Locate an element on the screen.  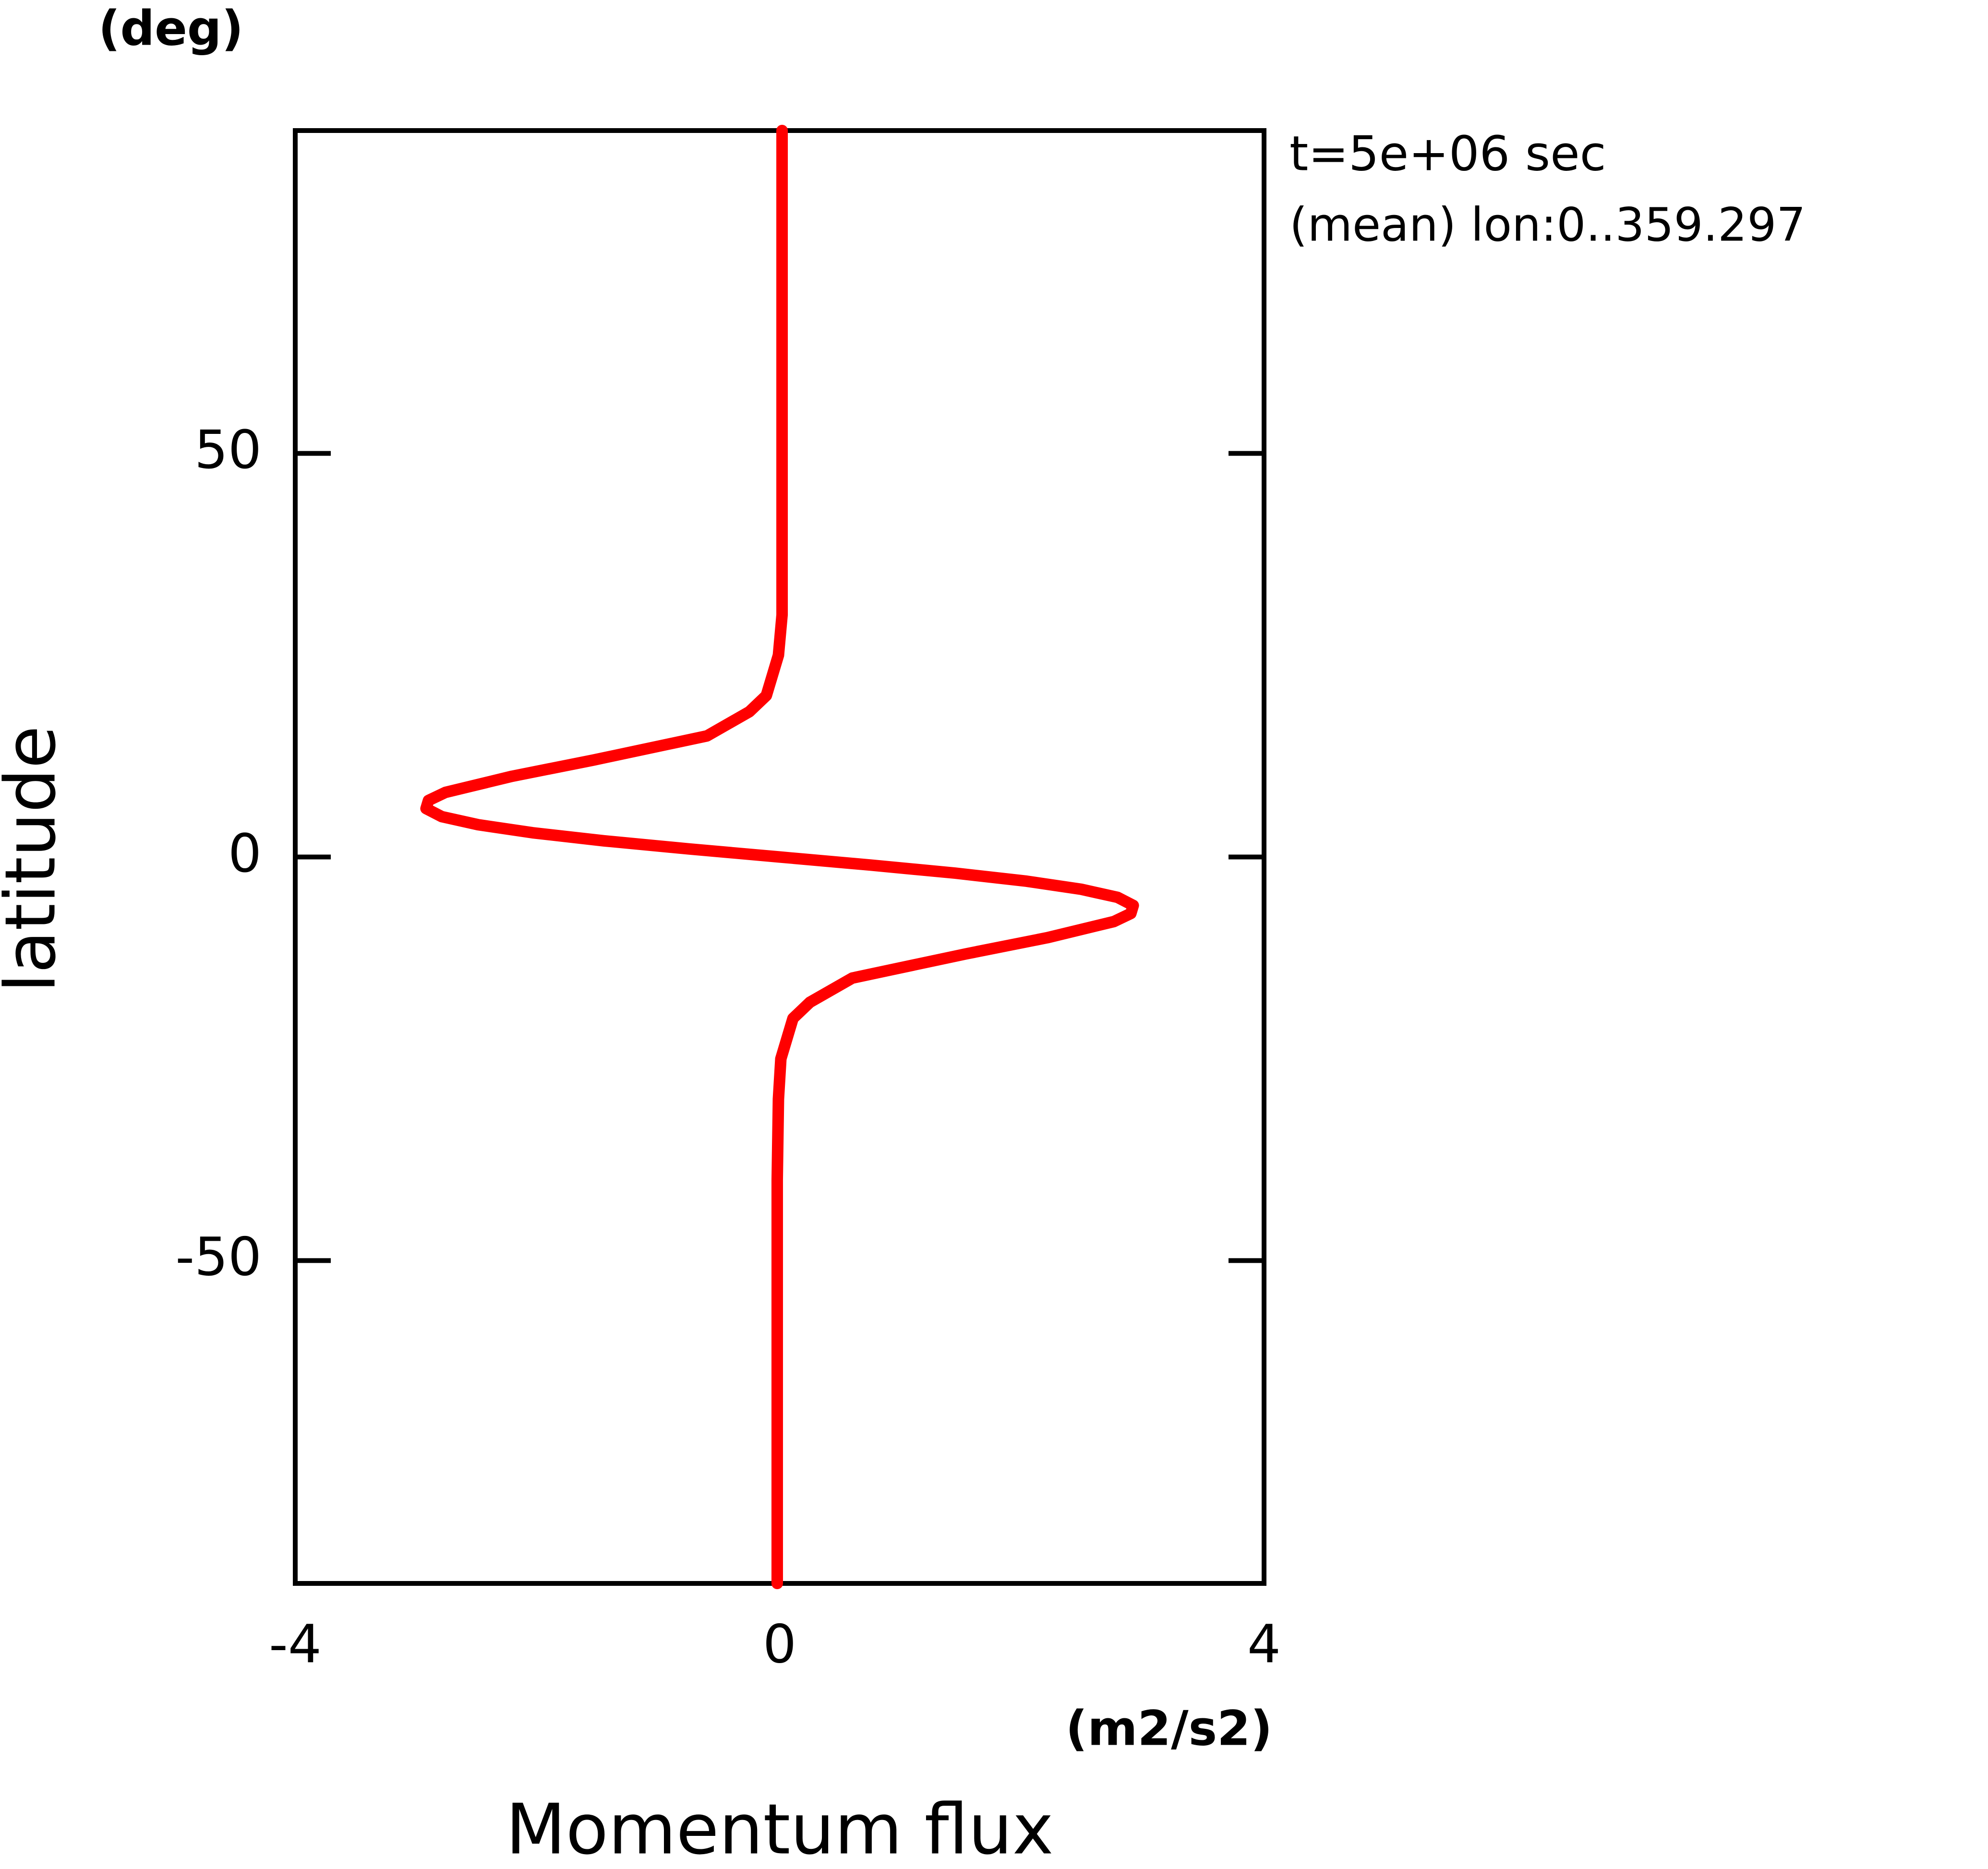
x-tick-label: 0 is located at coordinates (779, 1644).